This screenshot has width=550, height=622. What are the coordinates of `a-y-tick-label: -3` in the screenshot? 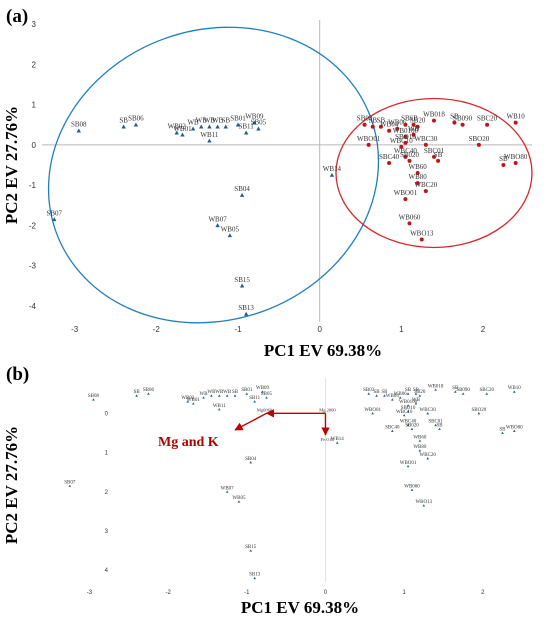 It's located at (33, 266).